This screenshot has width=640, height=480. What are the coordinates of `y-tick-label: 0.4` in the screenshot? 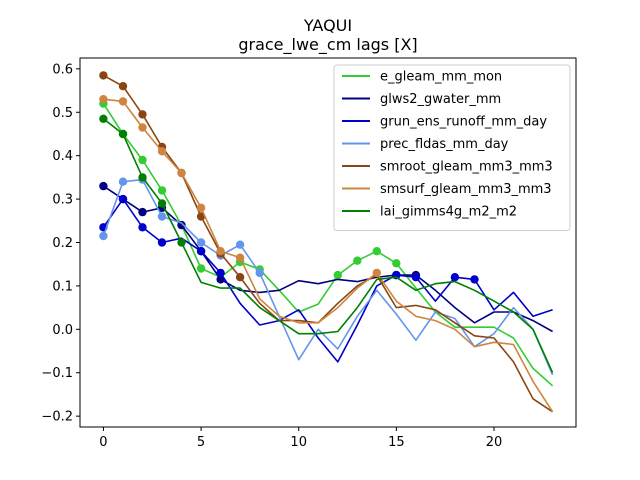 It's located at (62, 156).